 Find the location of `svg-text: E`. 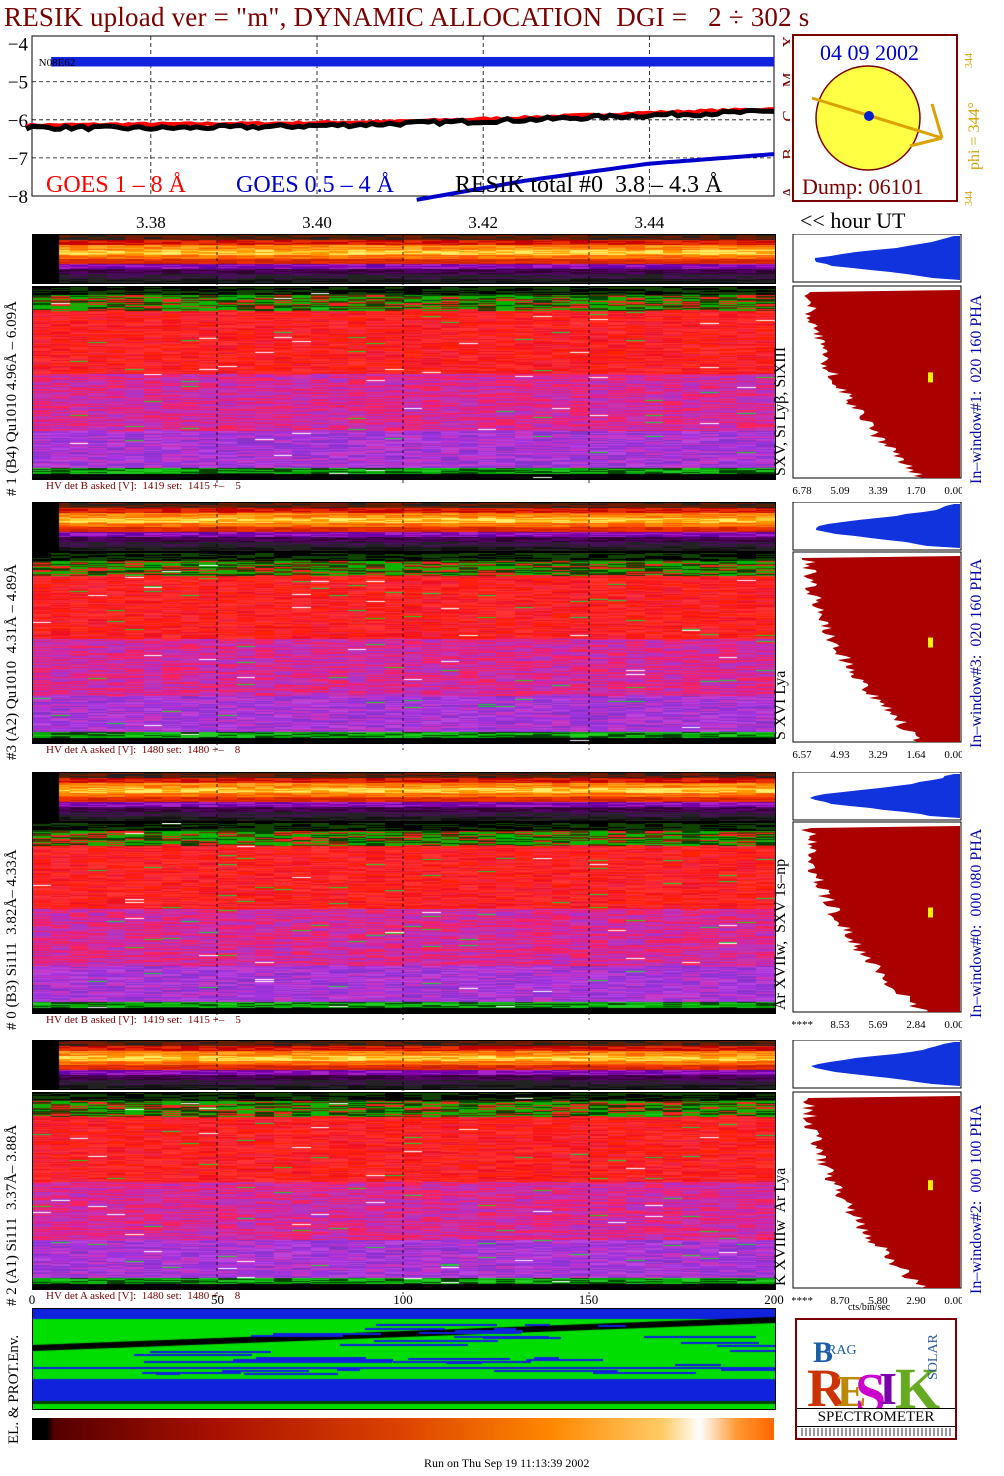

svg-text: E is located at coordinates (851, 1391).